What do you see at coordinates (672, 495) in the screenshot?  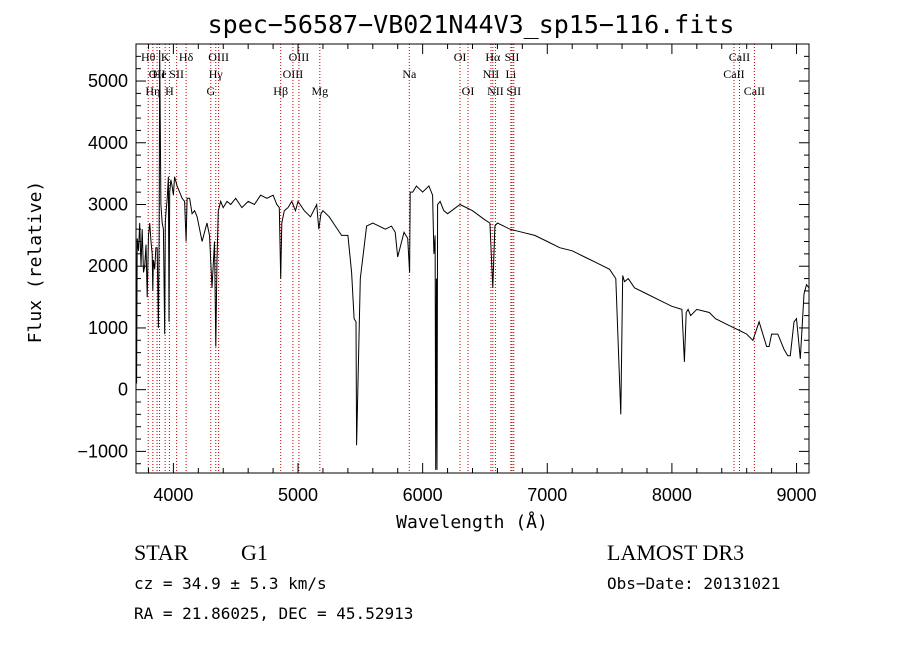 I see `x-tick-label: 8000` at bounding box center [672, 495].